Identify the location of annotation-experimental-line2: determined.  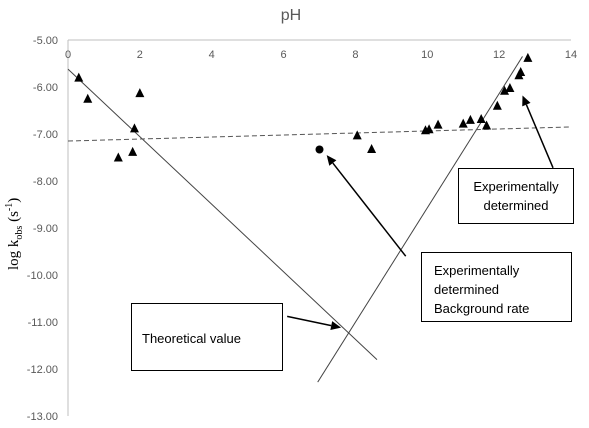
(516, 205).